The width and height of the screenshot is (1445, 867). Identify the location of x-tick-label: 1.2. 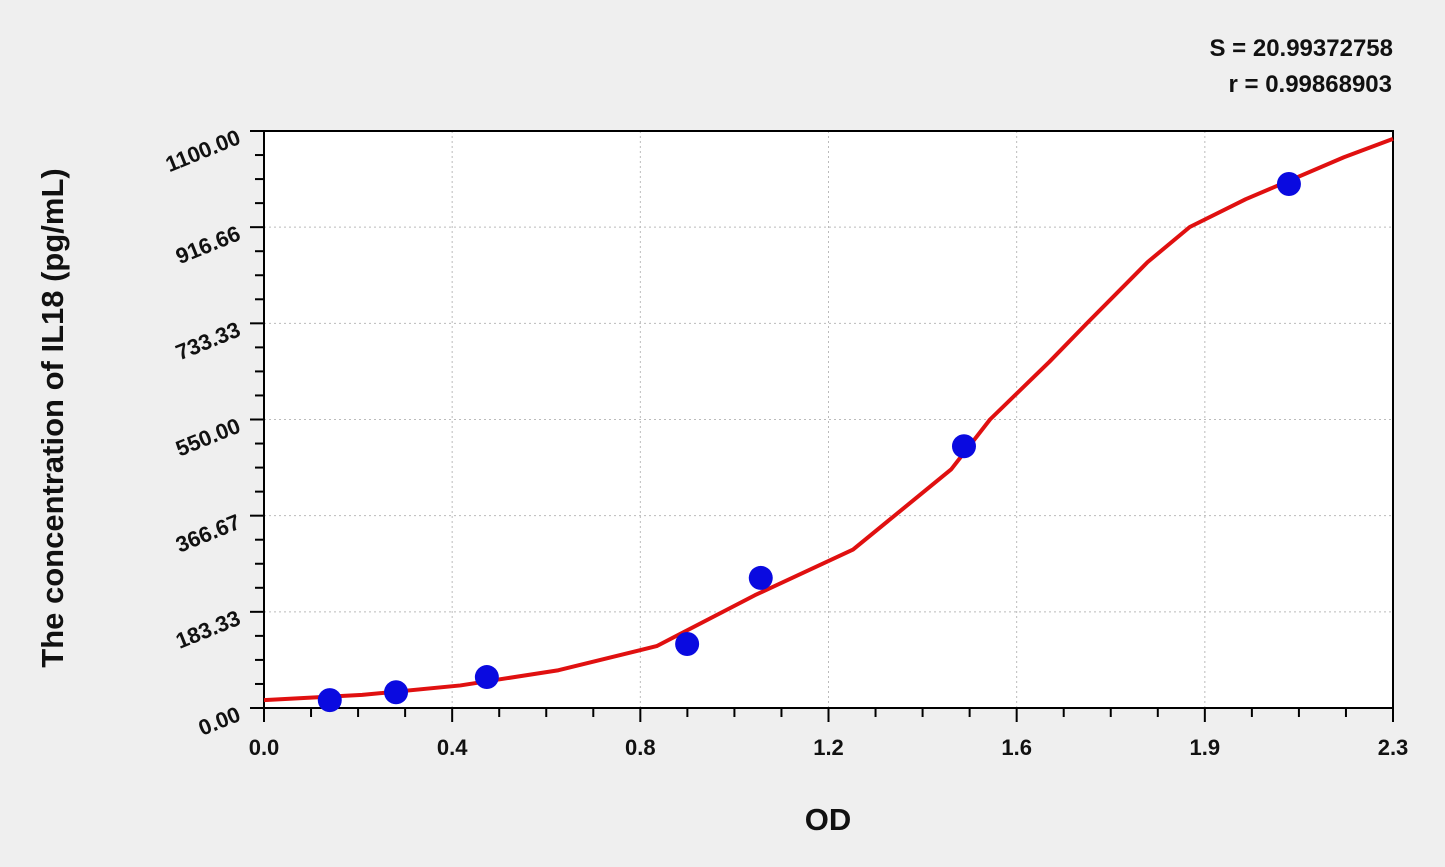
(828, 747).